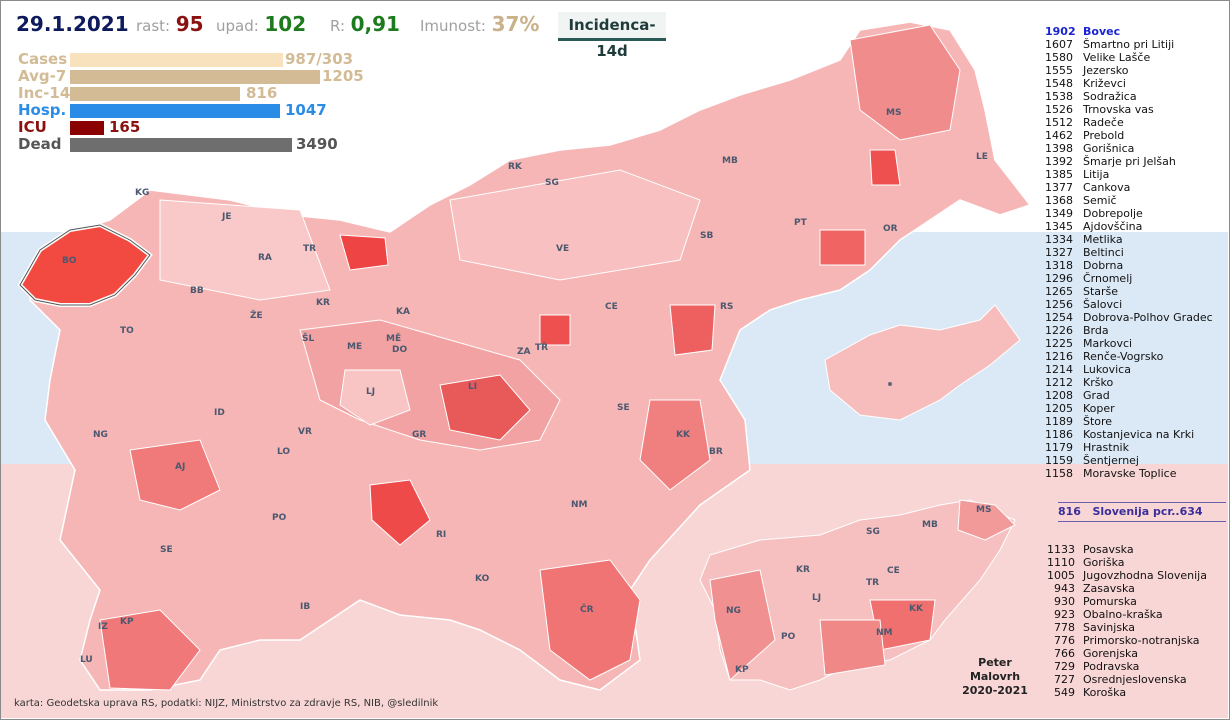 The image size is (1230, 720). What do you see at coordinates (305, 432) in the screenshot?
I see `map-label: VR` at bounding box center [305, 432].